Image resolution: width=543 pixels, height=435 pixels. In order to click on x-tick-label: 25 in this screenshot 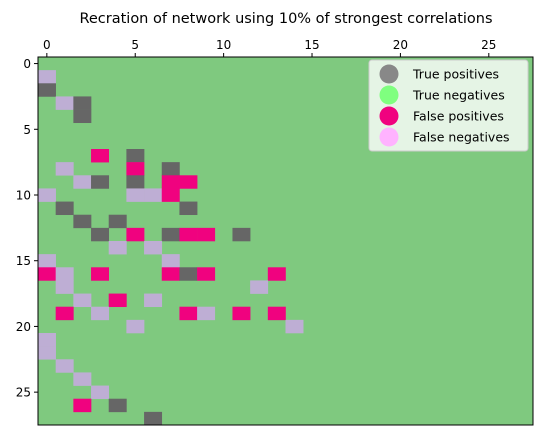, I will do `click(488, 45)`.